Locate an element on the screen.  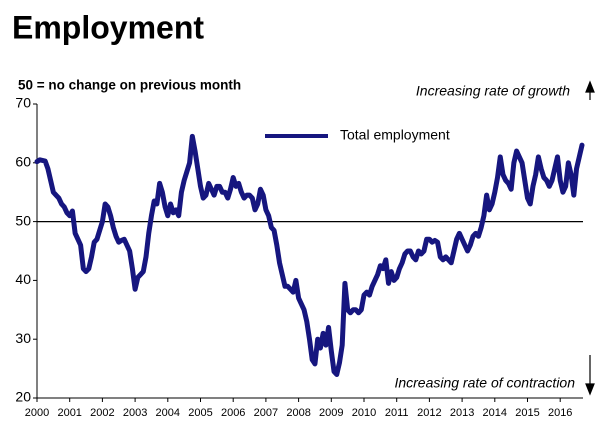
chart-title: Employment is located at coordinates (108, 27).